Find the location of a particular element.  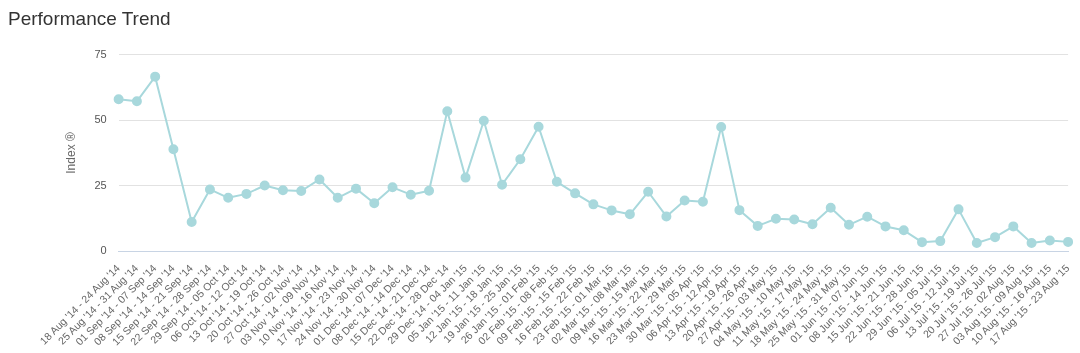

y-axis-title: Index ® is located at coordinates (70, 153).